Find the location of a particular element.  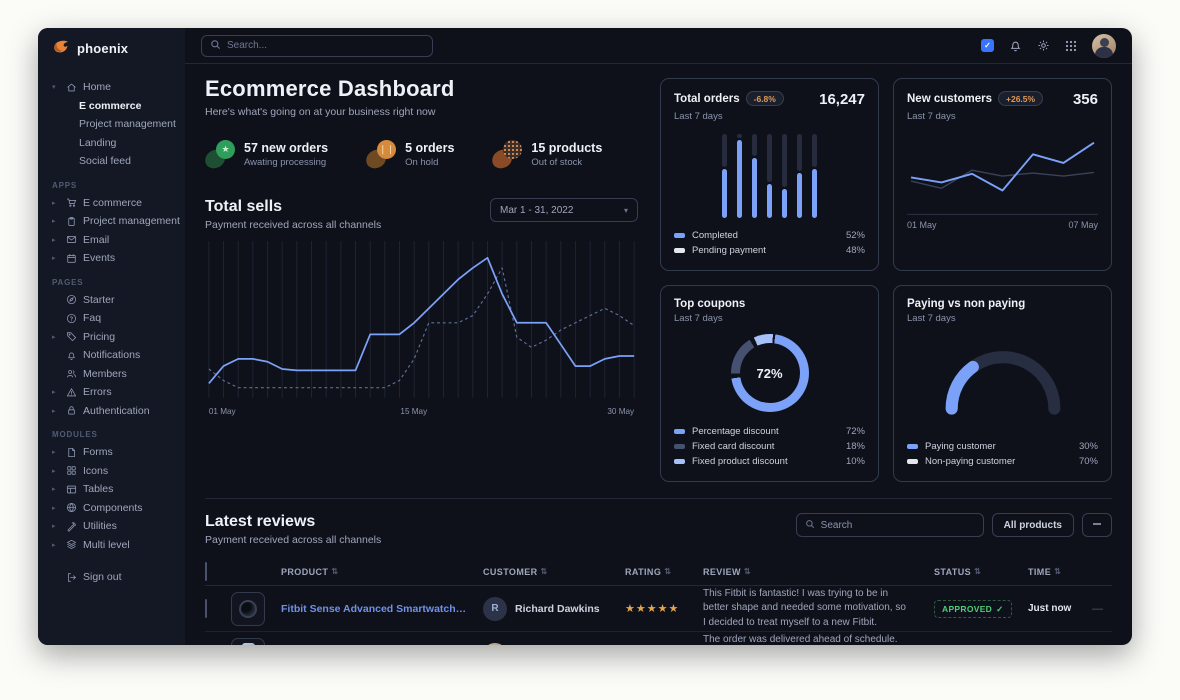

reviews-search-input is located at coordinates (897, 525).